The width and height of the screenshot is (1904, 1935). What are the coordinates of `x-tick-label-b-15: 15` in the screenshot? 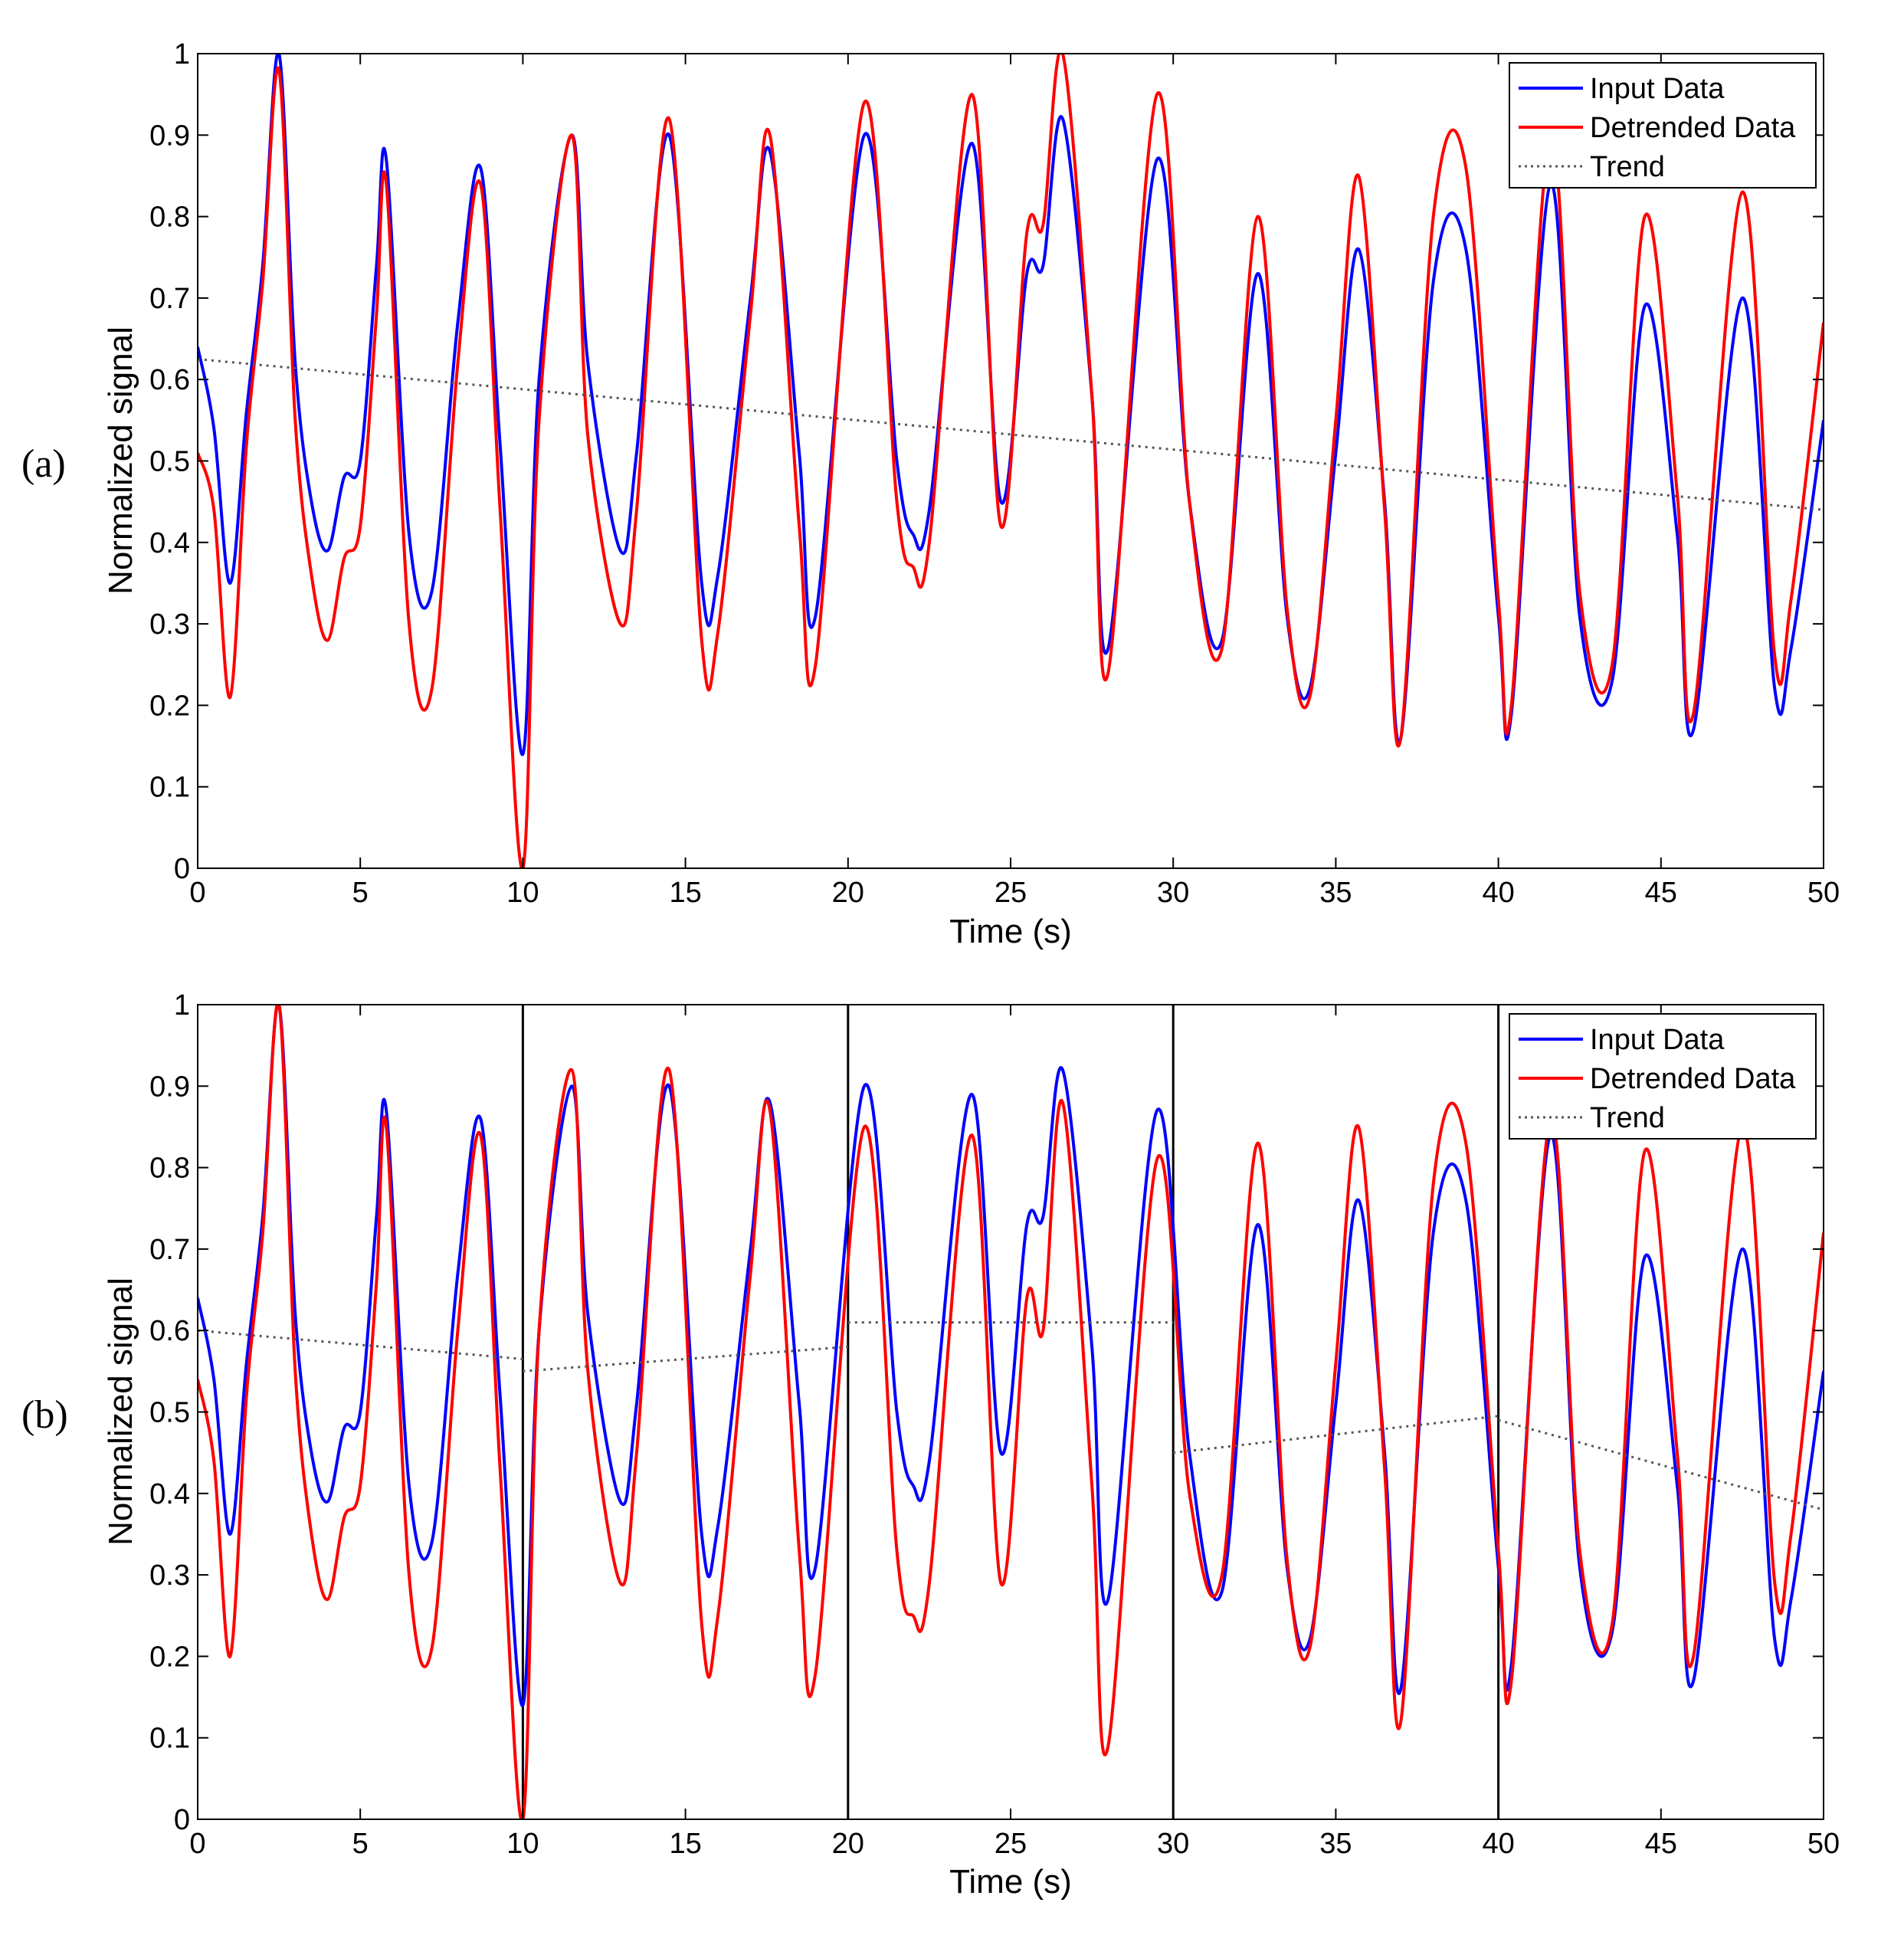 It's located at (685, 1844).